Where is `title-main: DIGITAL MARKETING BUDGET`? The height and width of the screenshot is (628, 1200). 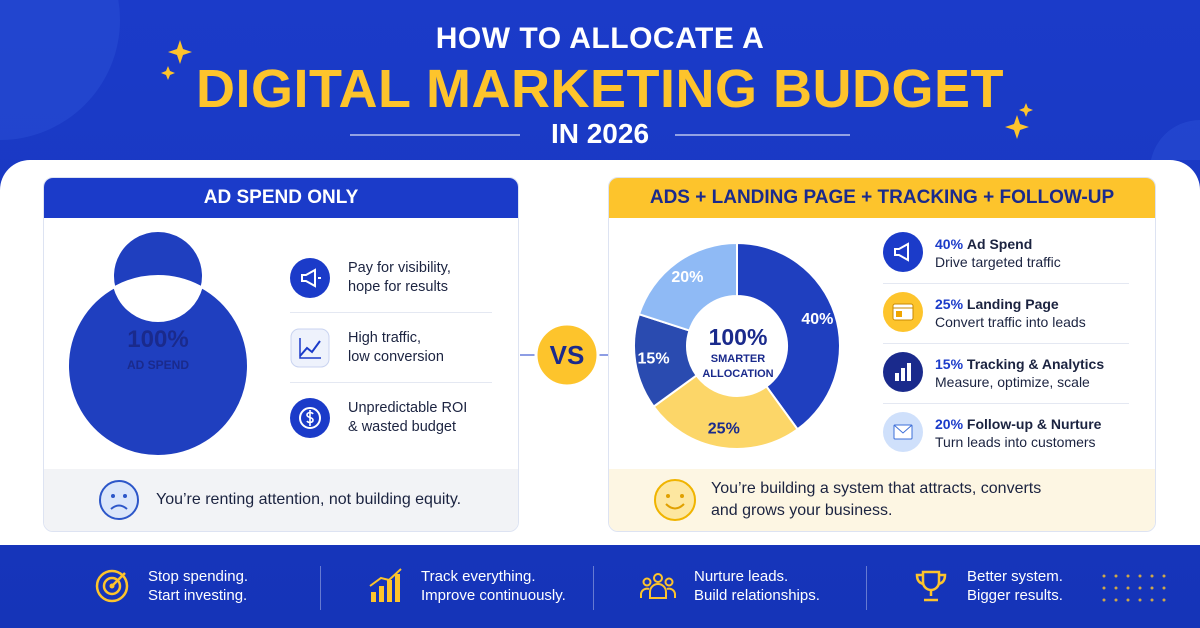 title-main: DIGITAL MARKETING BUDGET is located at coordinates (600, 89).